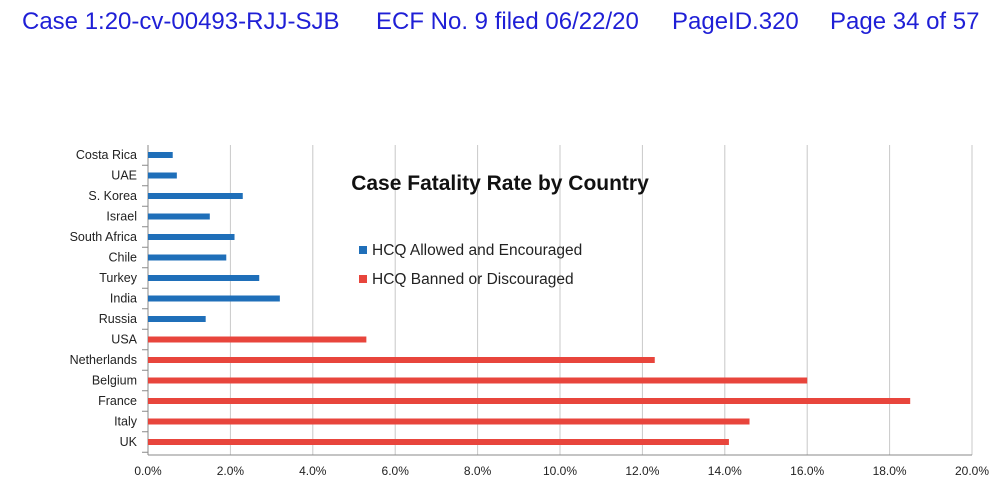 This screenshot has height=499, width=1001. What do you see at coordinates (972, 471) in the screenshot?
I see `x-tick-label: 20.0%` at bounding box center [972, 471].